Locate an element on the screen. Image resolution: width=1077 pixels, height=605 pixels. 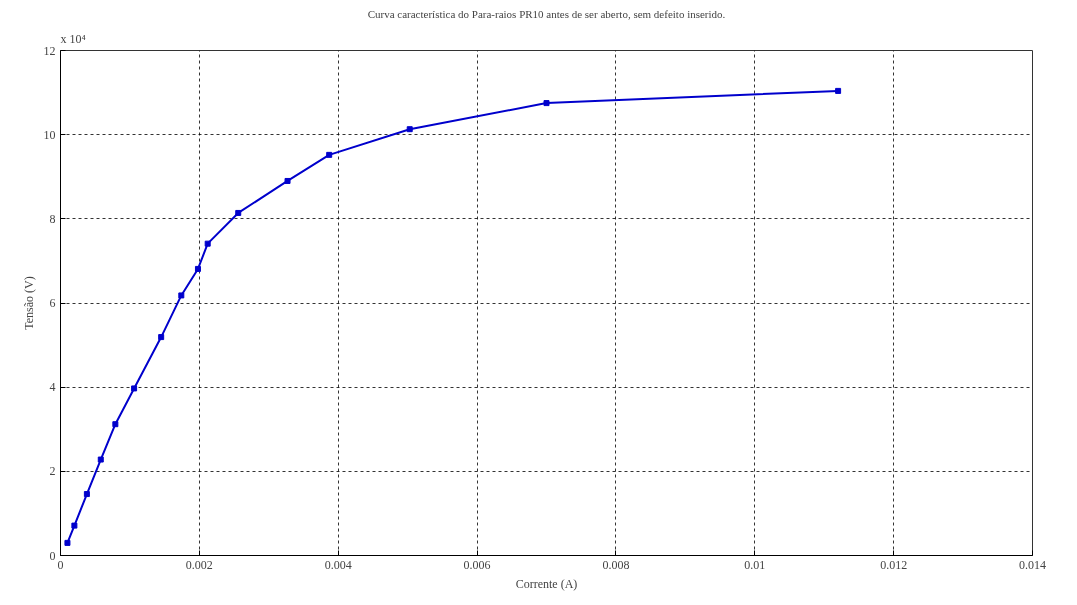
x-tick-label: 0.014 is located at coordinates (1032, 564).